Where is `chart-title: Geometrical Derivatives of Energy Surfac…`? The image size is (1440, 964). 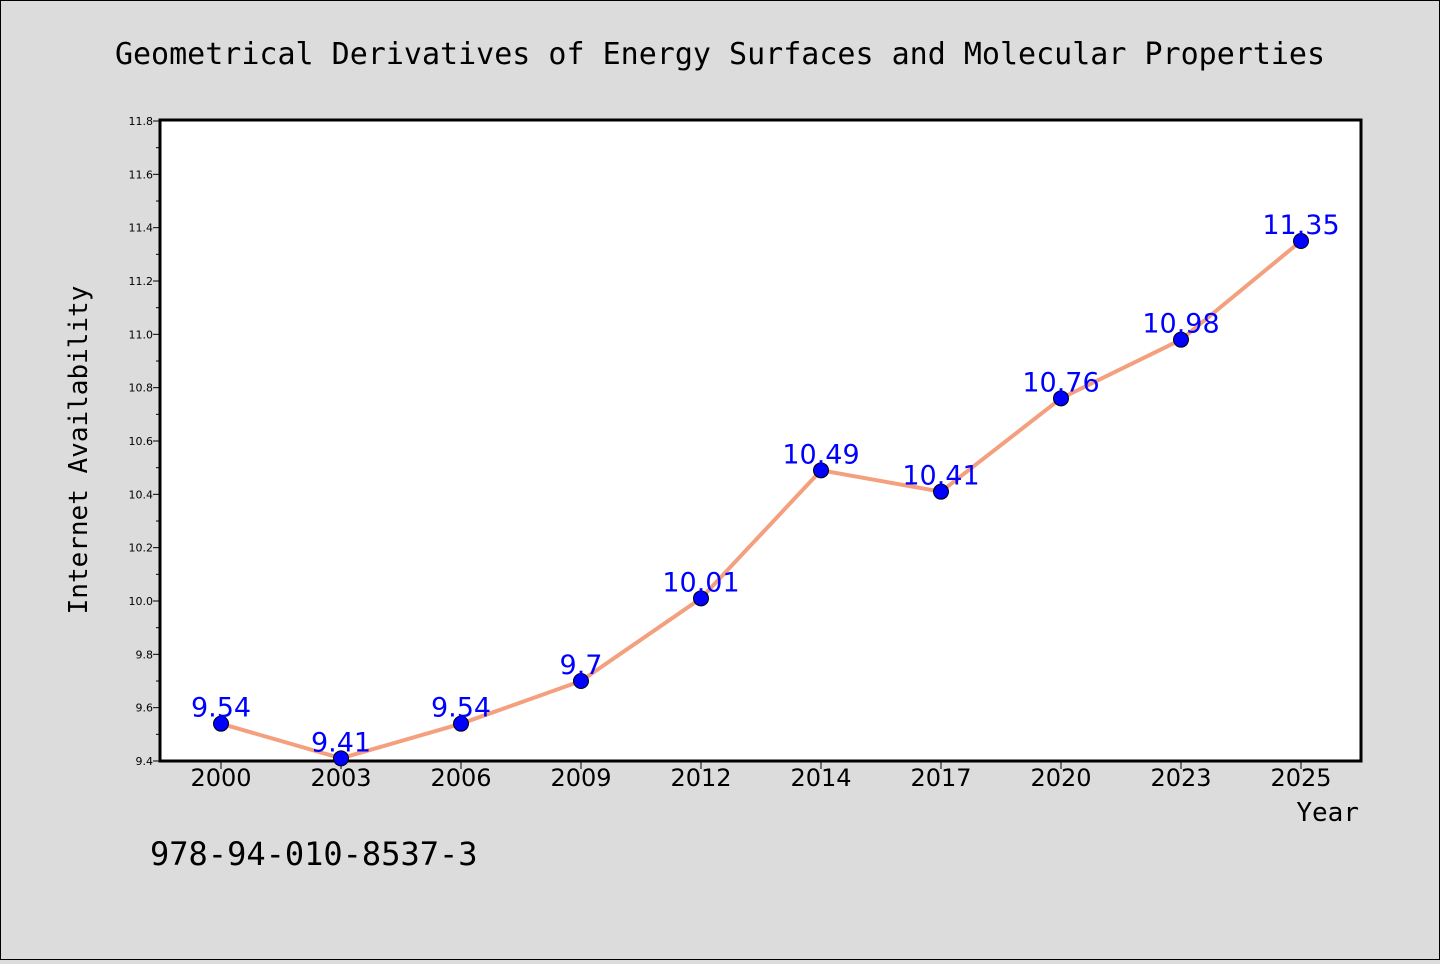
chart-title: Geometrical Derivatives of Energy Surfac… is located at coordinates (720, 54).